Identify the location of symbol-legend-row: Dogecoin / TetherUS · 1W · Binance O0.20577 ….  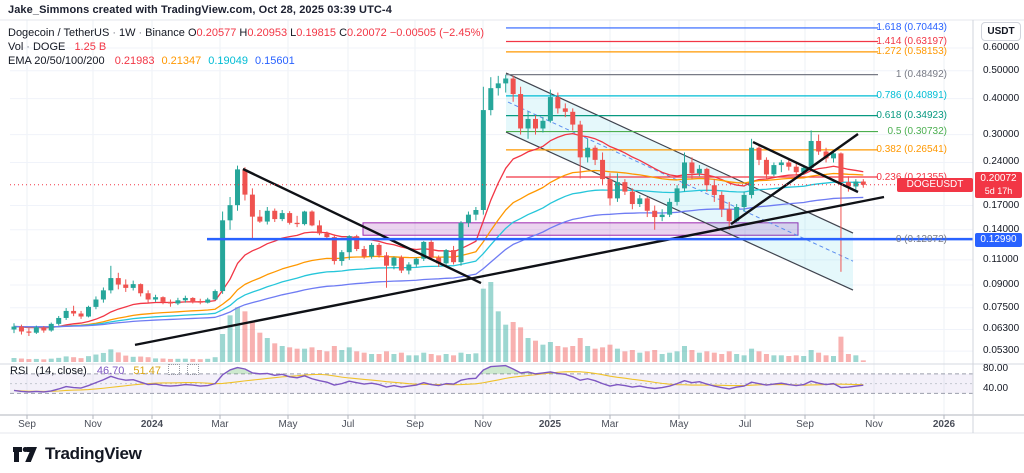
(246, 33).